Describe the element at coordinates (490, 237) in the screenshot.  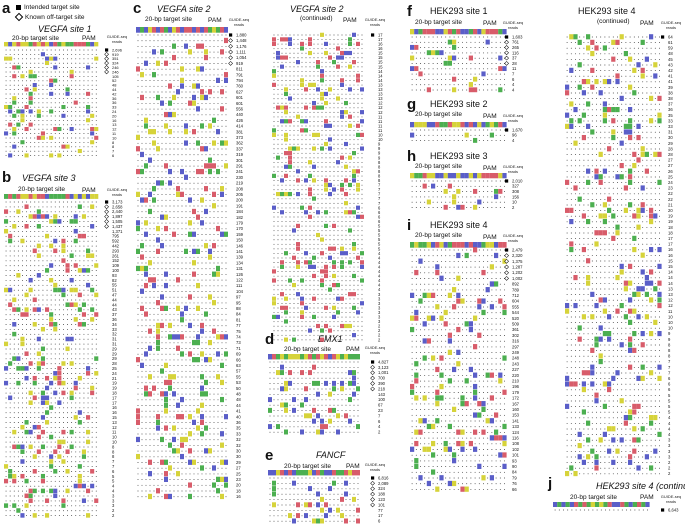
I see `panel-i-pam-label: PAM` at that location.